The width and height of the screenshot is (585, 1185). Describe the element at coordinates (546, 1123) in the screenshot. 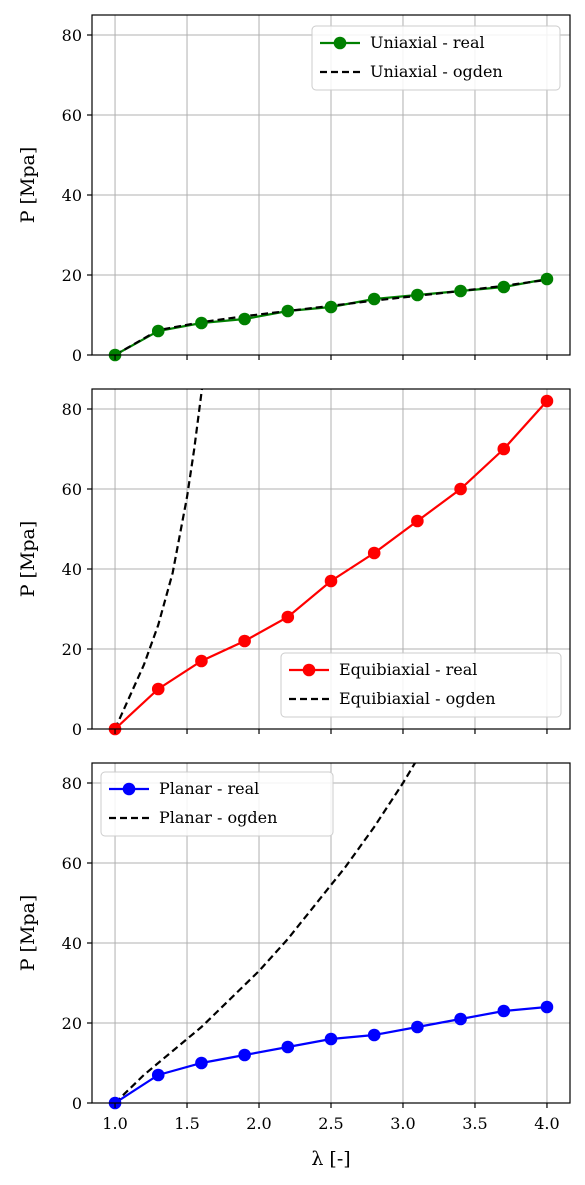

I see `x-tick-label: 4.0` at that location.